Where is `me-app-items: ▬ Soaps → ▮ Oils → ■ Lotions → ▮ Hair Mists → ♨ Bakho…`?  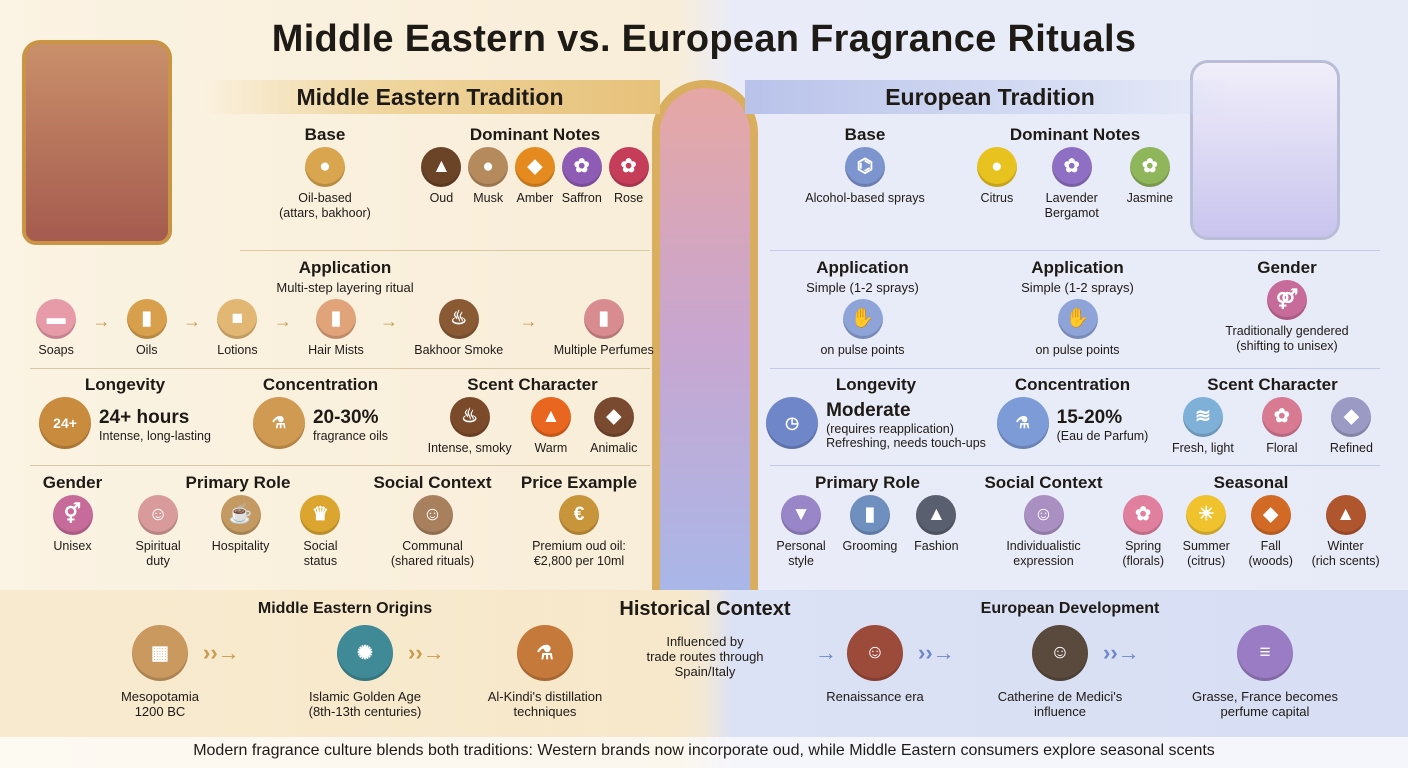 me-app-items: ▬ Soaps → ▮ Oils → ■ Lotions → ▮ Hair Mists → ♨ Bakho… is located at coordinates (345, 328).